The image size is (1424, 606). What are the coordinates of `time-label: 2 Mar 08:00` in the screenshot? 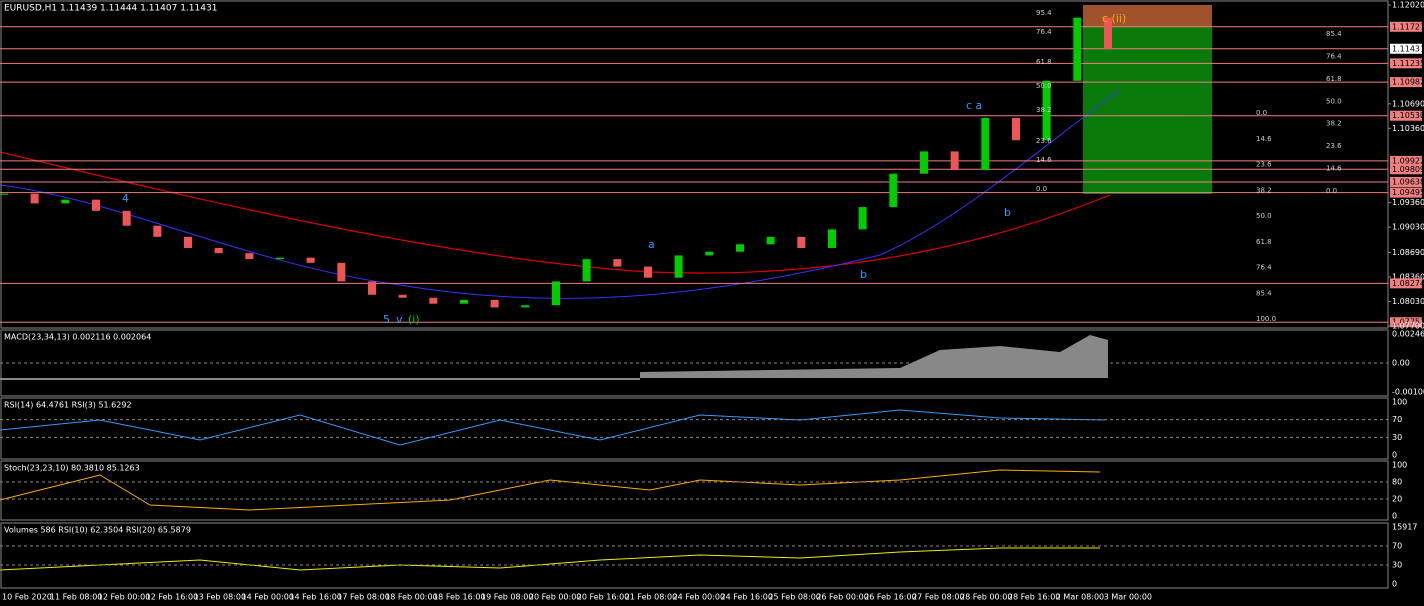 It's located at (1080, 597).